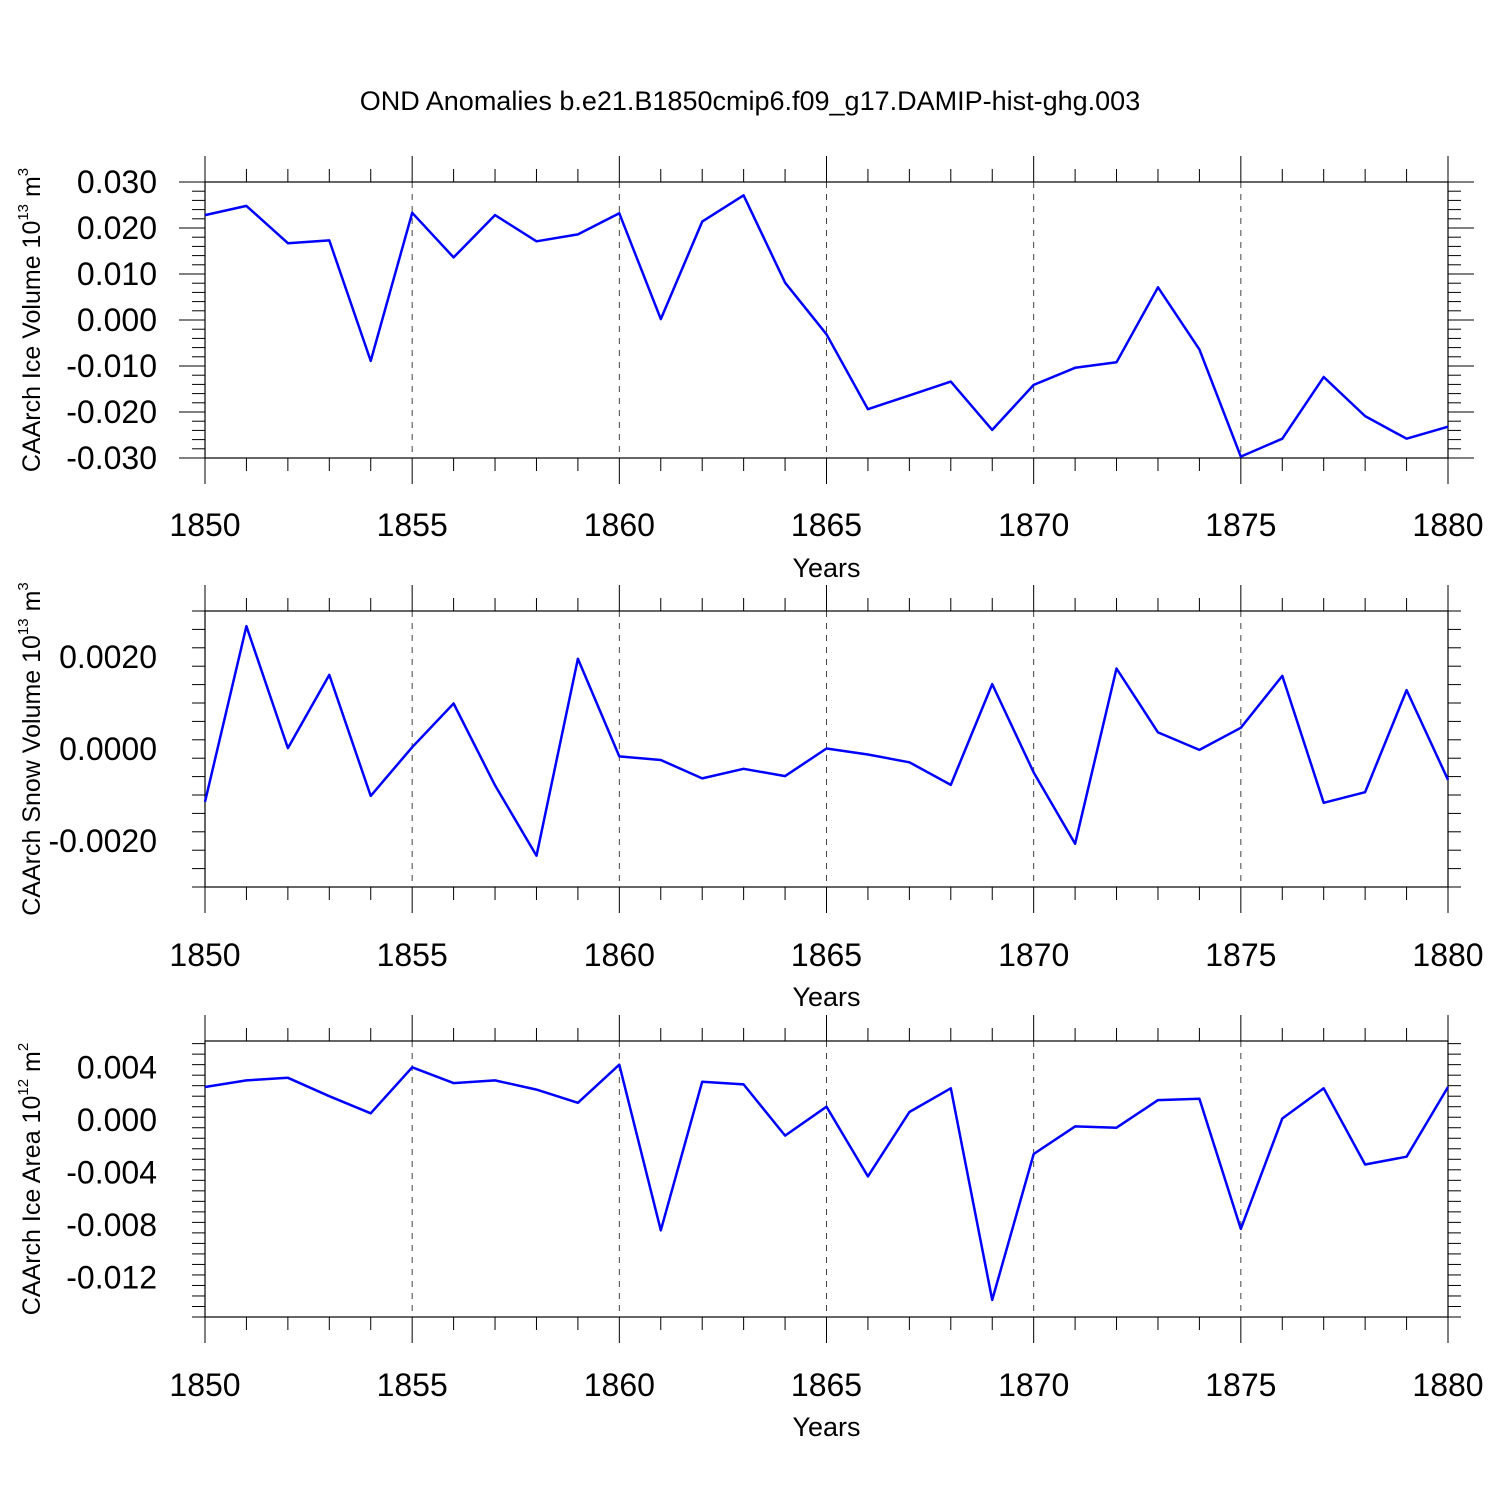  I want to click on y-tick-label: 0.004, so click(117, 1067).